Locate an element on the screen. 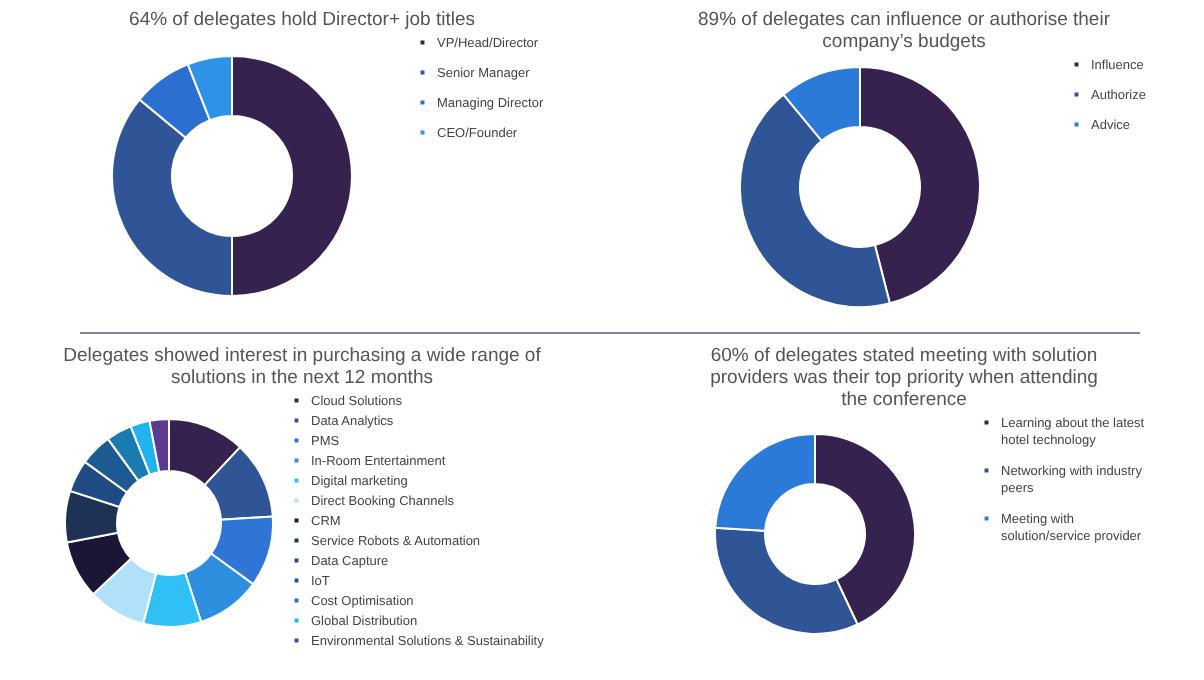 This screenshot has height=680, width=1204. chart-title: 64% of delegates hold Director+ job titles is located at coordinates (302, 20).